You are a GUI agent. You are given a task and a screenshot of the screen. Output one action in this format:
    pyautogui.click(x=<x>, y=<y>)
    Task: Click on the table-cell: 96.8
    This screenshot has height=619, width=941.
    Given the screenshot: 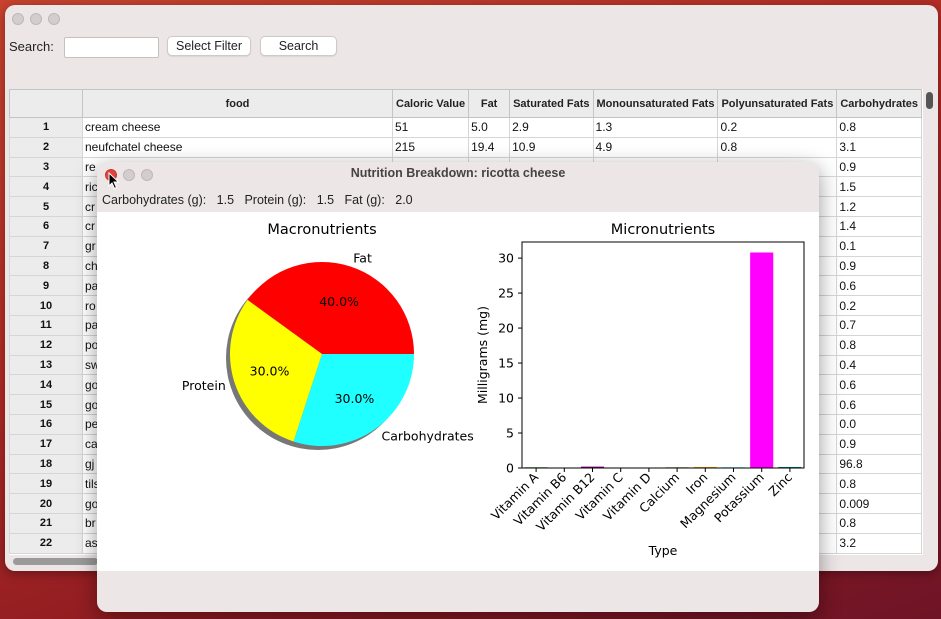 What is the action you would take?
    pyautogui.click(x=879, y=464)
    